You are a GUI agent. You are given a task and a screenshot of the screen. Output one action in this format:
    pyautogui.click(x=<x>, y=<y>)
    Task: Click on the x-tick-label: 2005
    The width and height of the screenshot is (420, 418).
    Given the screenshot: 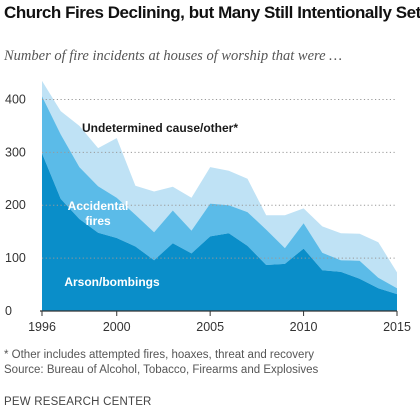 What is the action you would take?
    pyautogui.click(x=210, y=327)
    